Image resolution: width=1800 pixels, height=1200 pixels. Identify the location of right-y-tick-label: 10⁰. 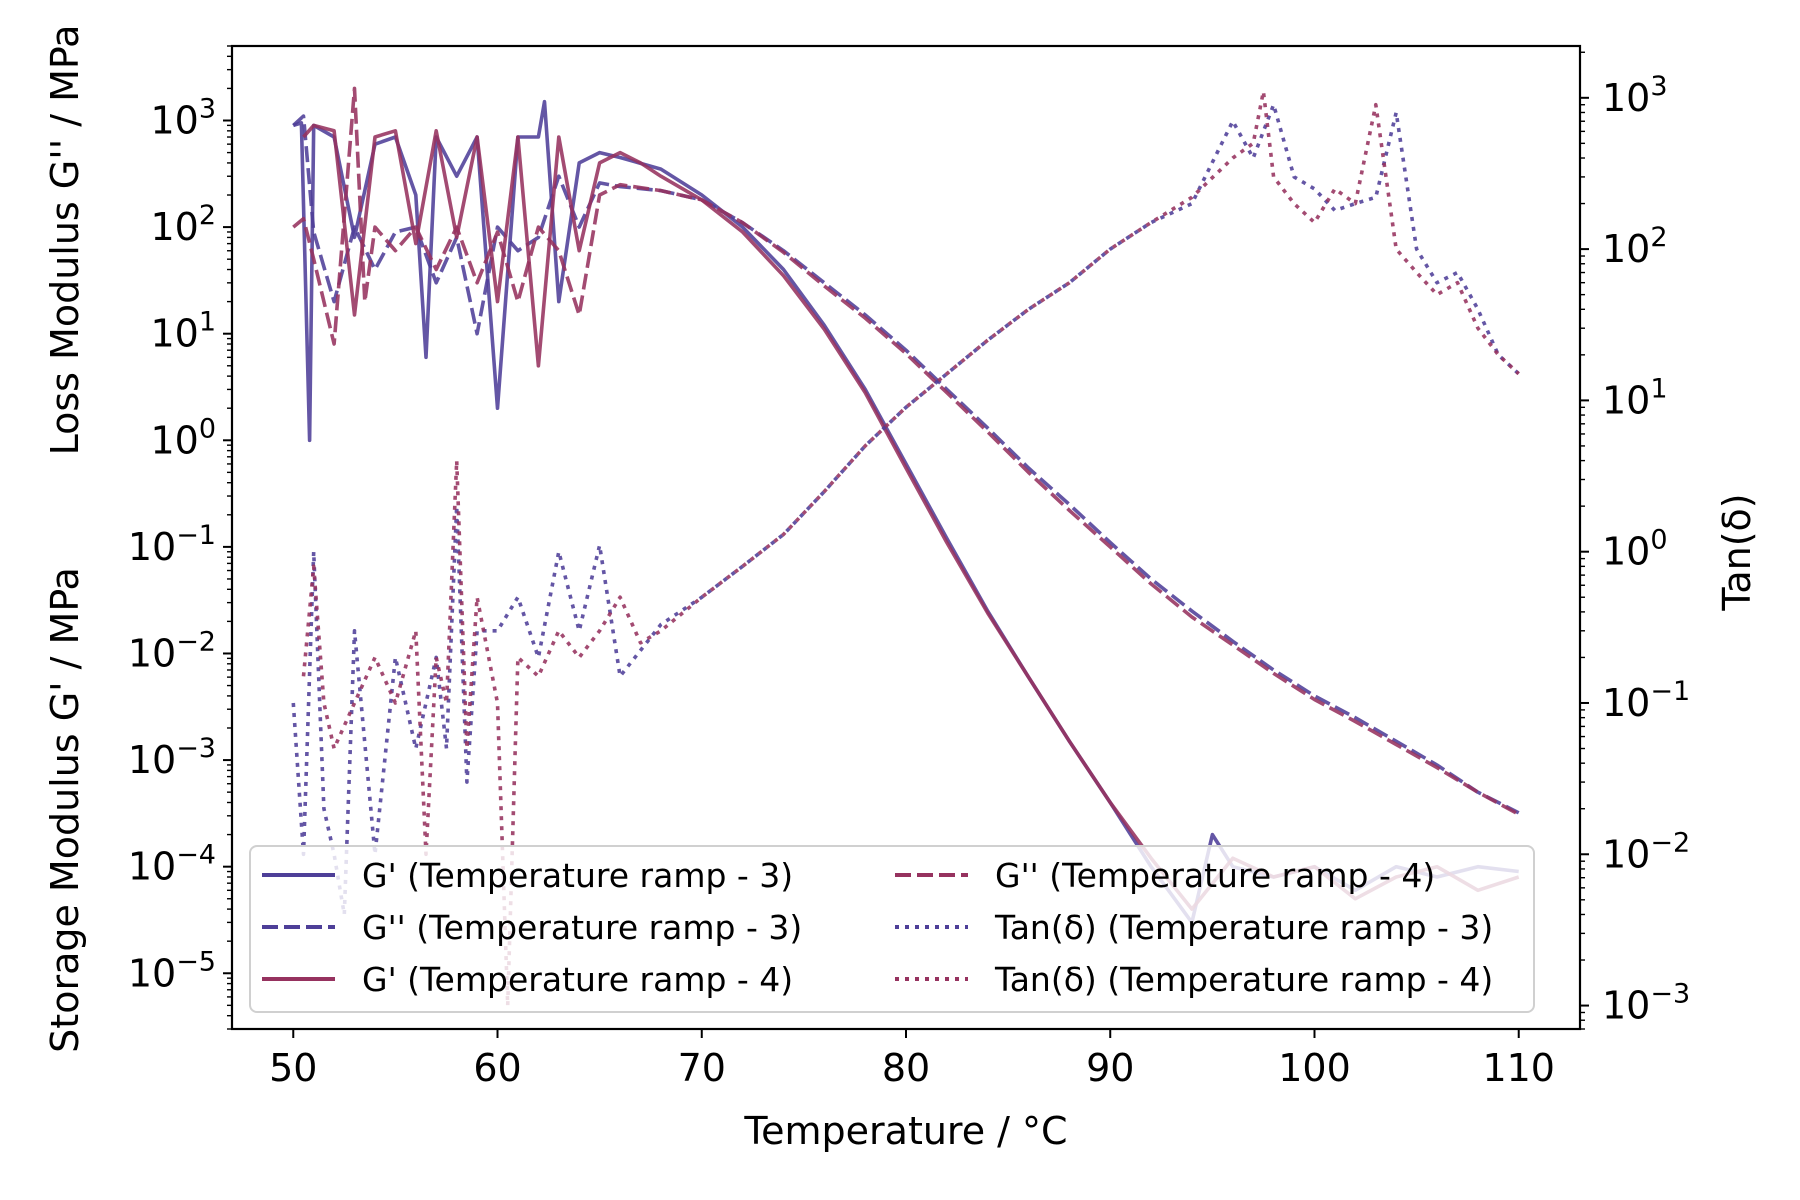
(1635, 549).